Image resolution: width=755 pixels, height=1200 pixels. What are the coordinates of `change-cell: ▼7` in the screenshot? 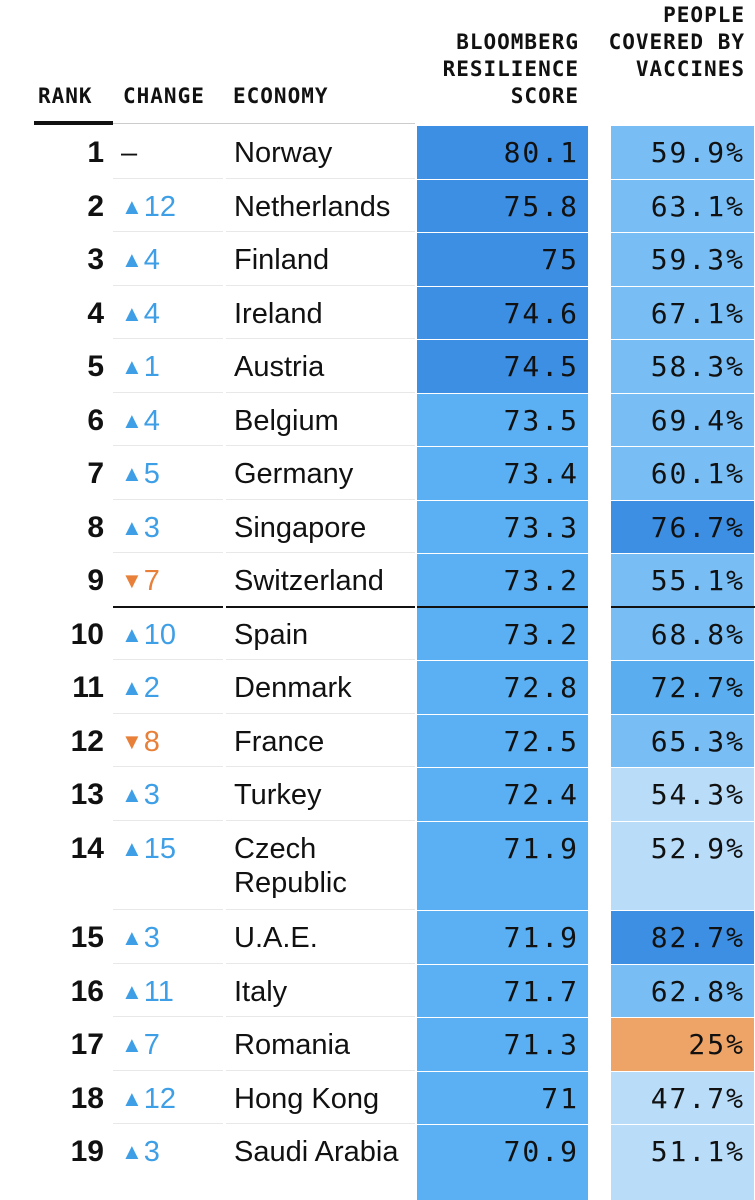 It's located at (140, 582).